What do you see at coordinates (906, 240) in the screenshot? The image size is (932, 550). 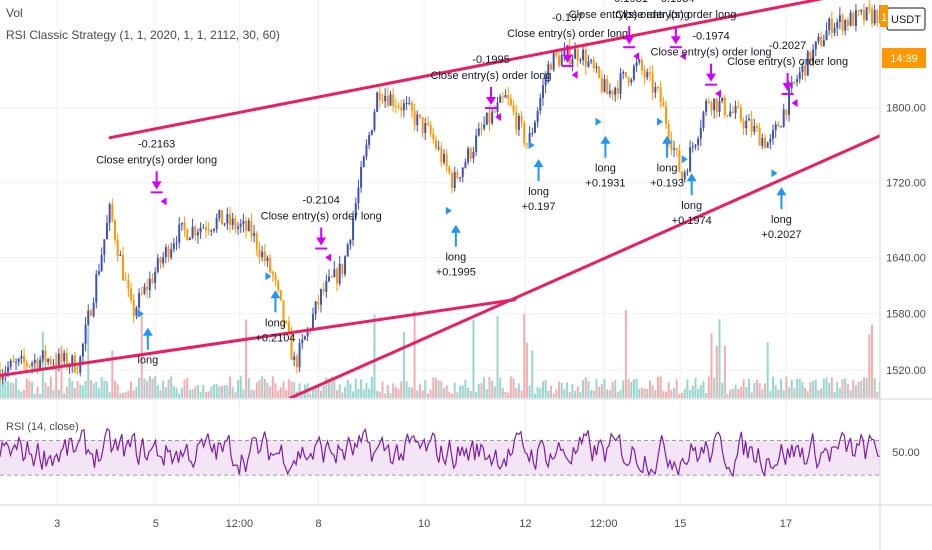 I see `price-axis: 1800.00 1720.00 1640.00 1580.00 1520.00` at bounding box center [906, 240].